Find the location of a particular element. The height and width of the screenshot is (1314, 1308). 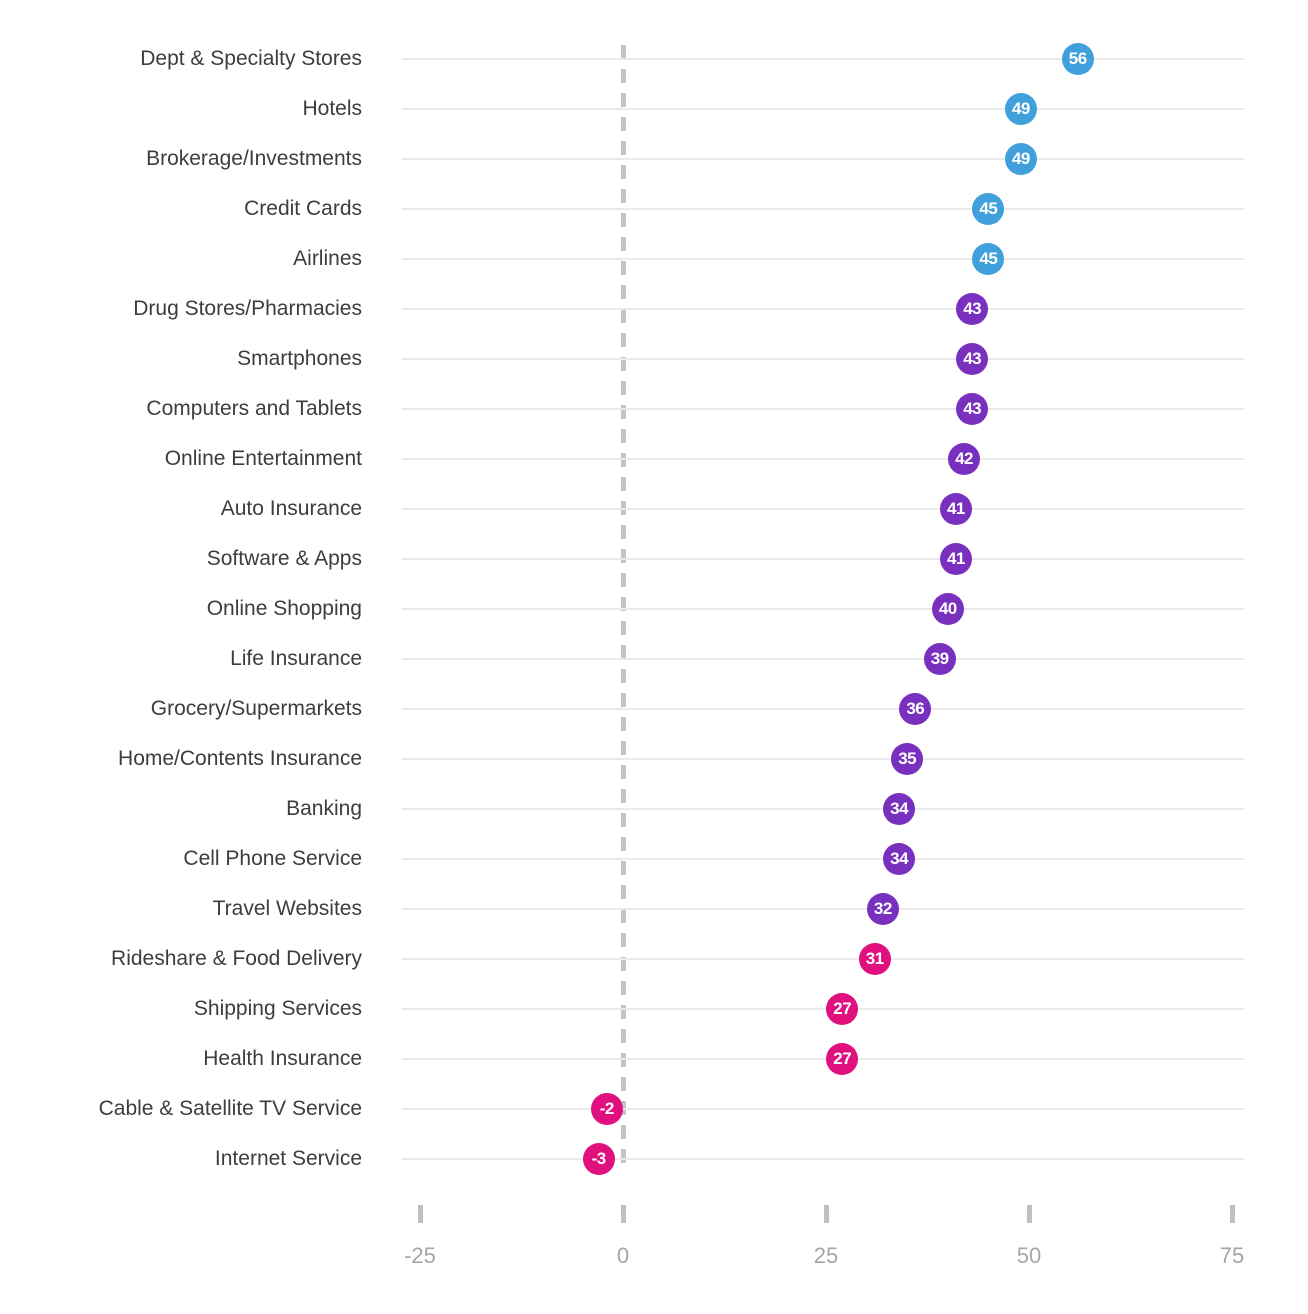

category-label: Computers and Tablets is located at coordinates (254, 408).